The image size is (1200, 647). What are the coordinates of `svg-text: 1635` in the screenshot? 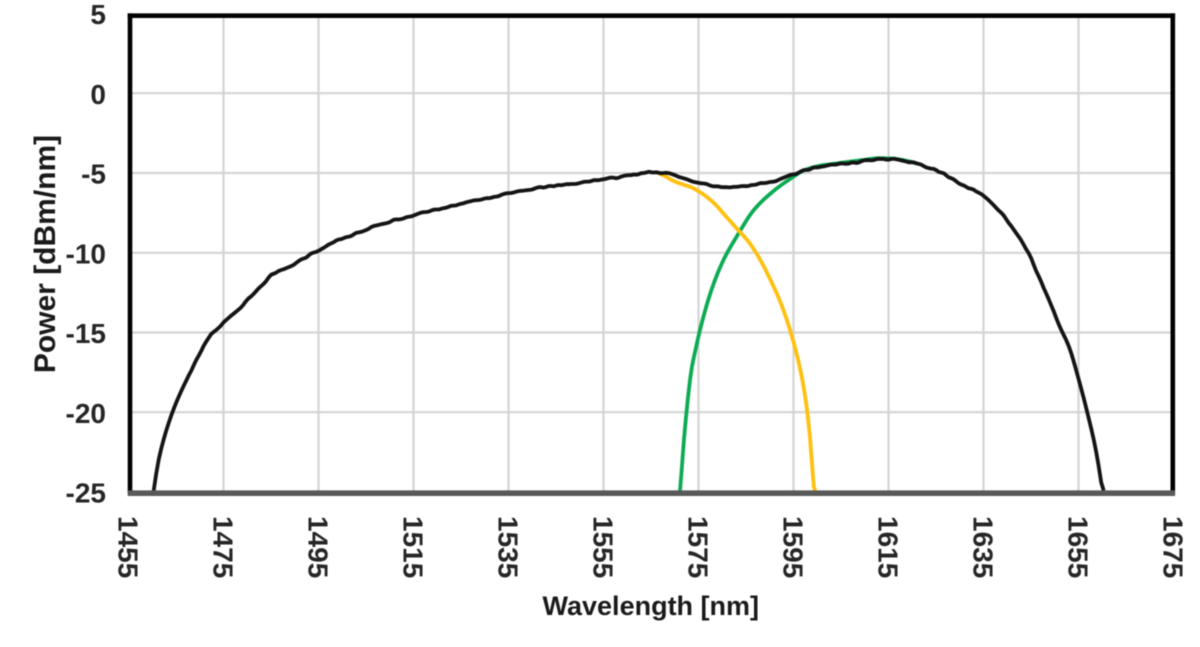 It's located at (982, 547).